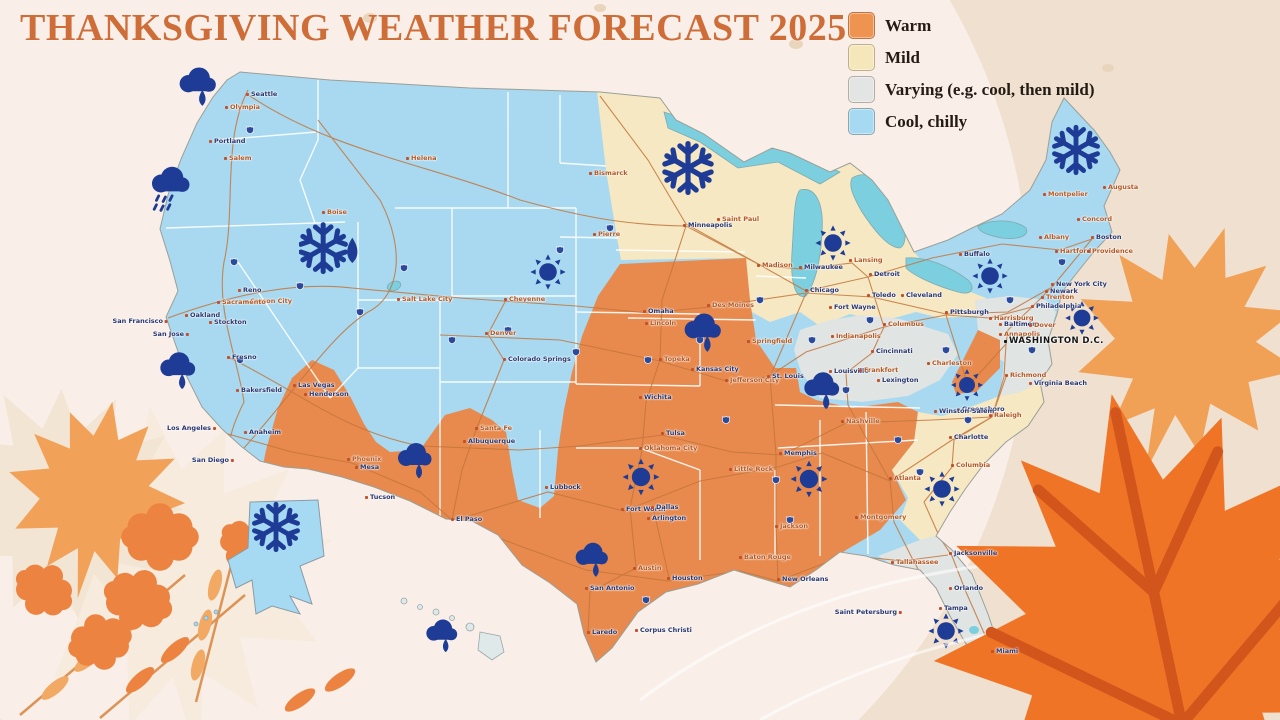  What do you see at coordinates (971, 57) in the screenshot?
I see `legend-item: Mild` at bounding box center [971, 57].